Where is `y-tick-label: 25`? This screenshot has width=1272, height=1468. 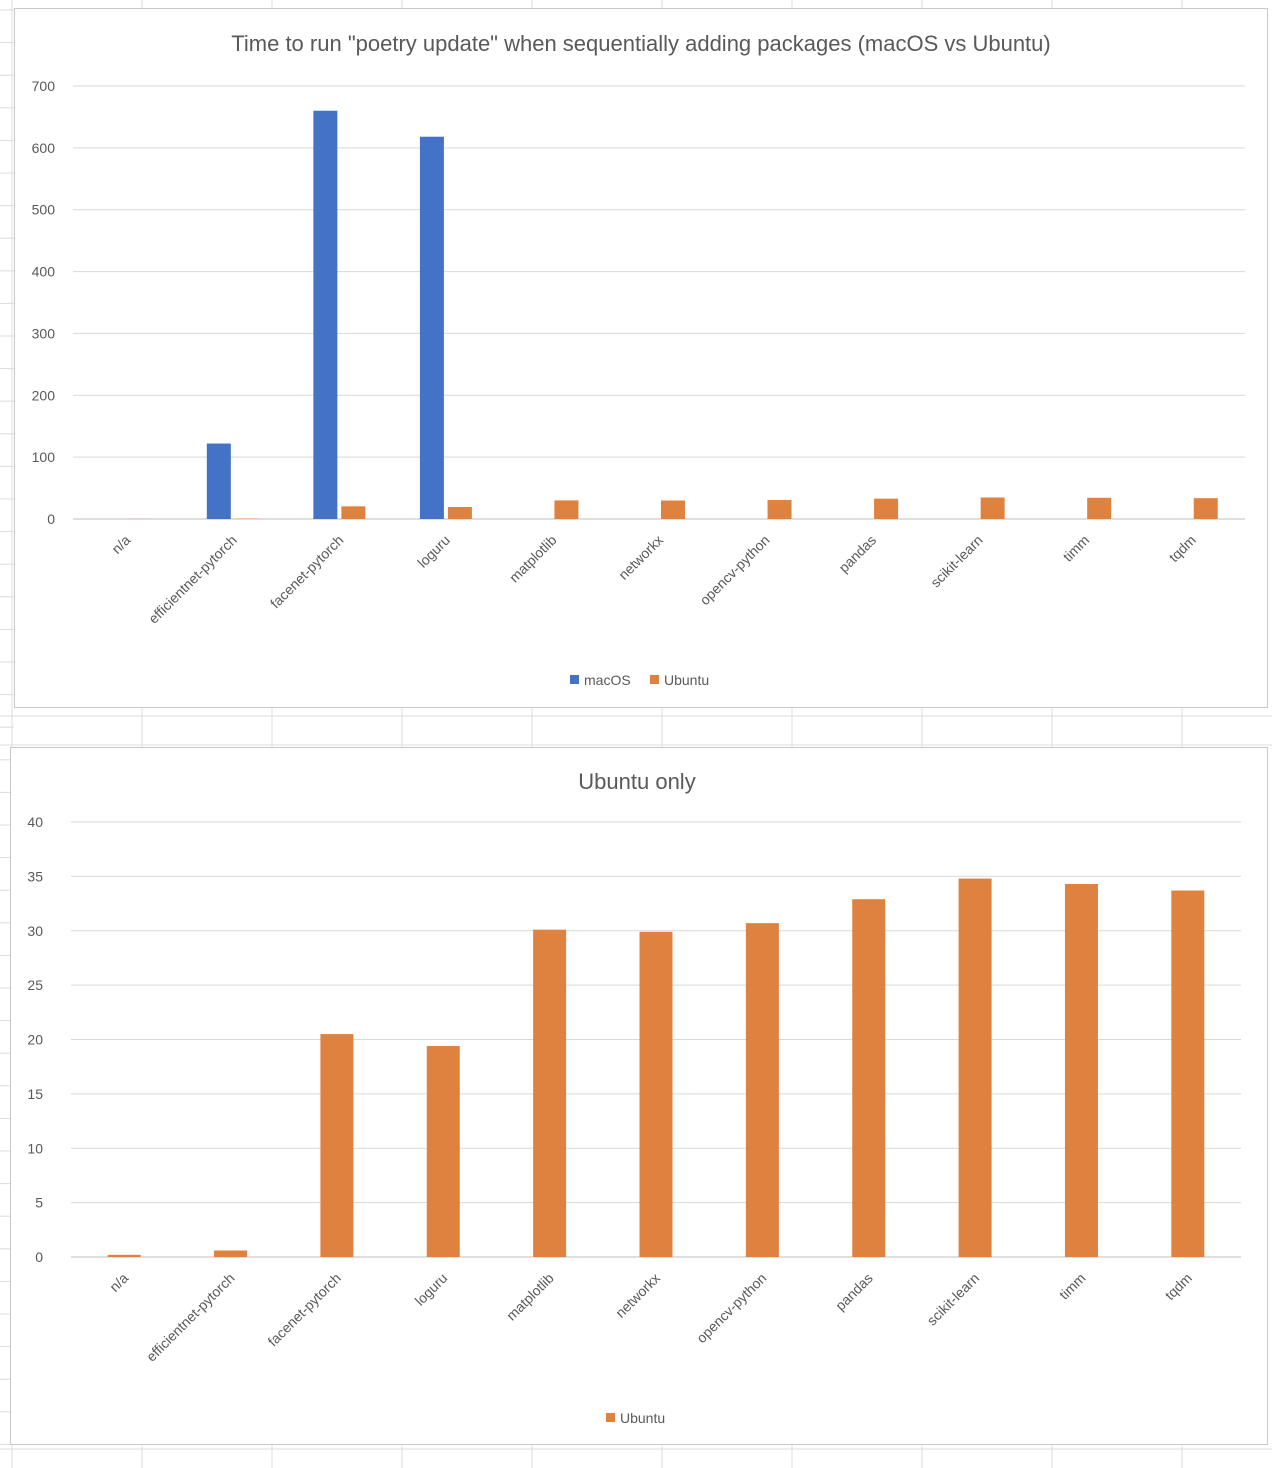 y-tick-label: 25 is located at coordinates (35, 985).